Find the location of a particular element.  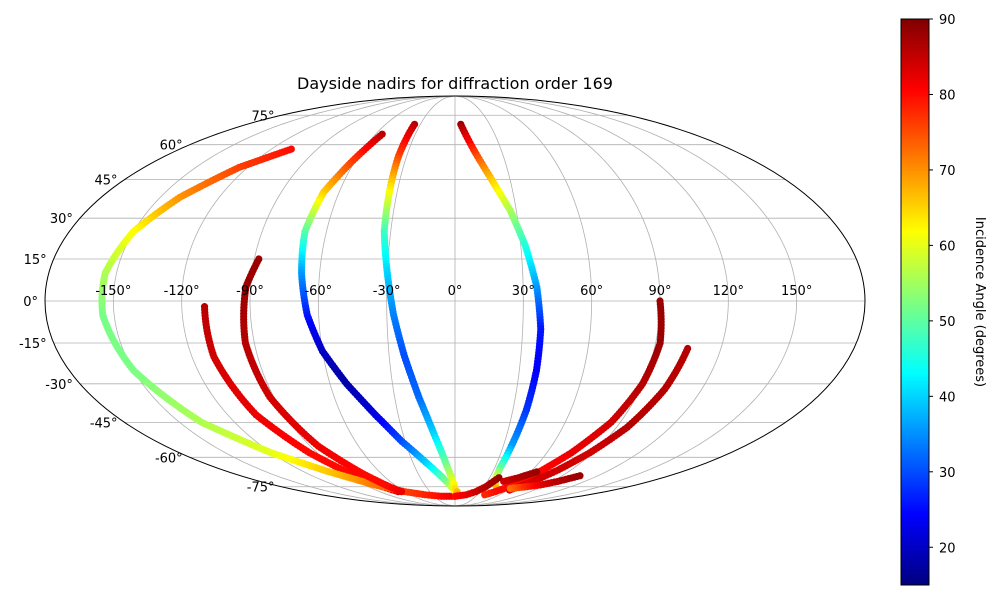

lat-tick-label: 30° is located at coordinates (61, 219).